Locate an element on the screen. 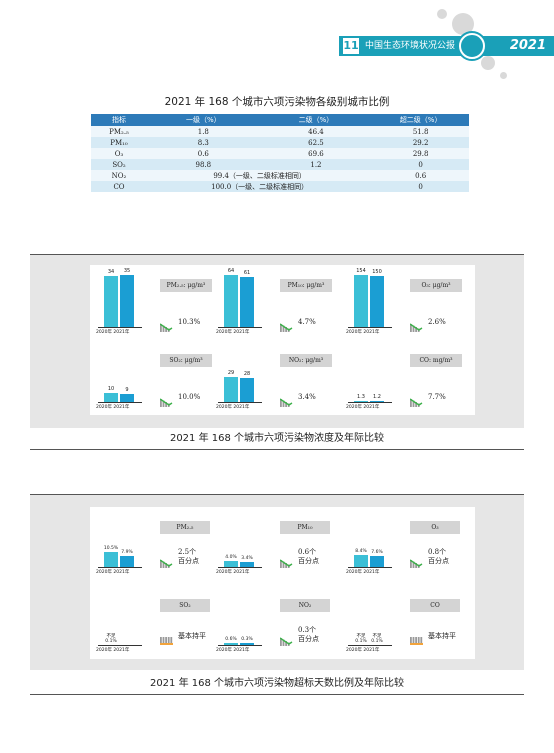 The height and width of the screenshot is (753, 554). table-cell: SO₂ is located at coordinates (119, 164).